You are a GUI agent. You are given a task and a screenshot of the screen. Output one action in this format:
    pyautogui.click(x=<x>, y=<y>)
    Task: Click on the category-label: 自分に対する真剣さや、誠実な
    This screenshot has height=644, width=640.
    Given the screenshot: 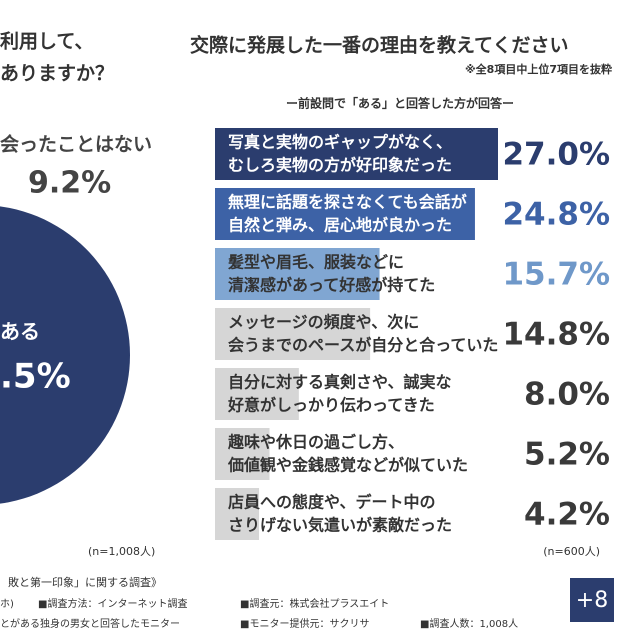 What is the action you would take?
    pyautogui.click(x=340, y=382)
    